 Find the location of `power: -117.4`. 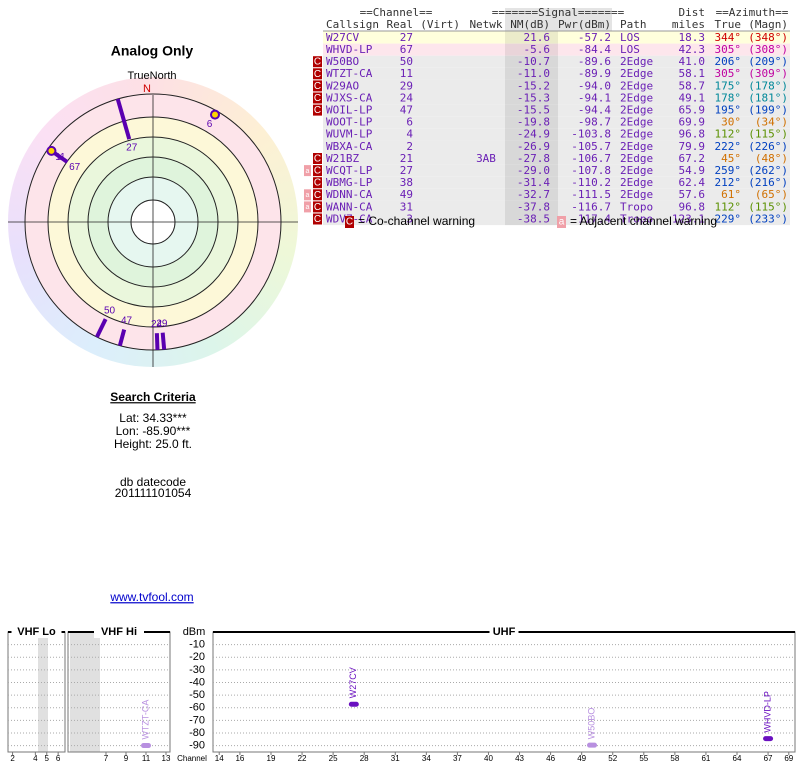

power: -117.4 is located at coordinates (591, 218).